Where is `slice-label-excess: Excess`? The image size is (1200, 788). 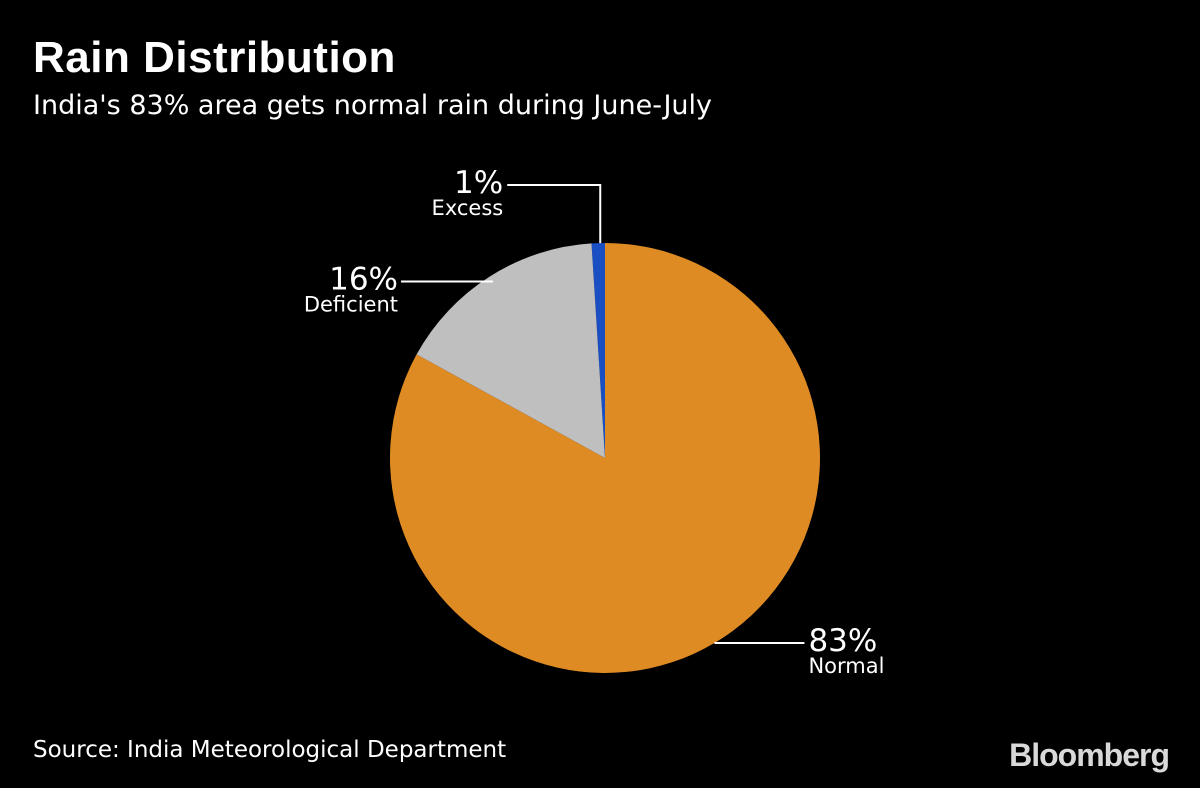
slice-label-excess: Excess is located at coordinates (468, 208).